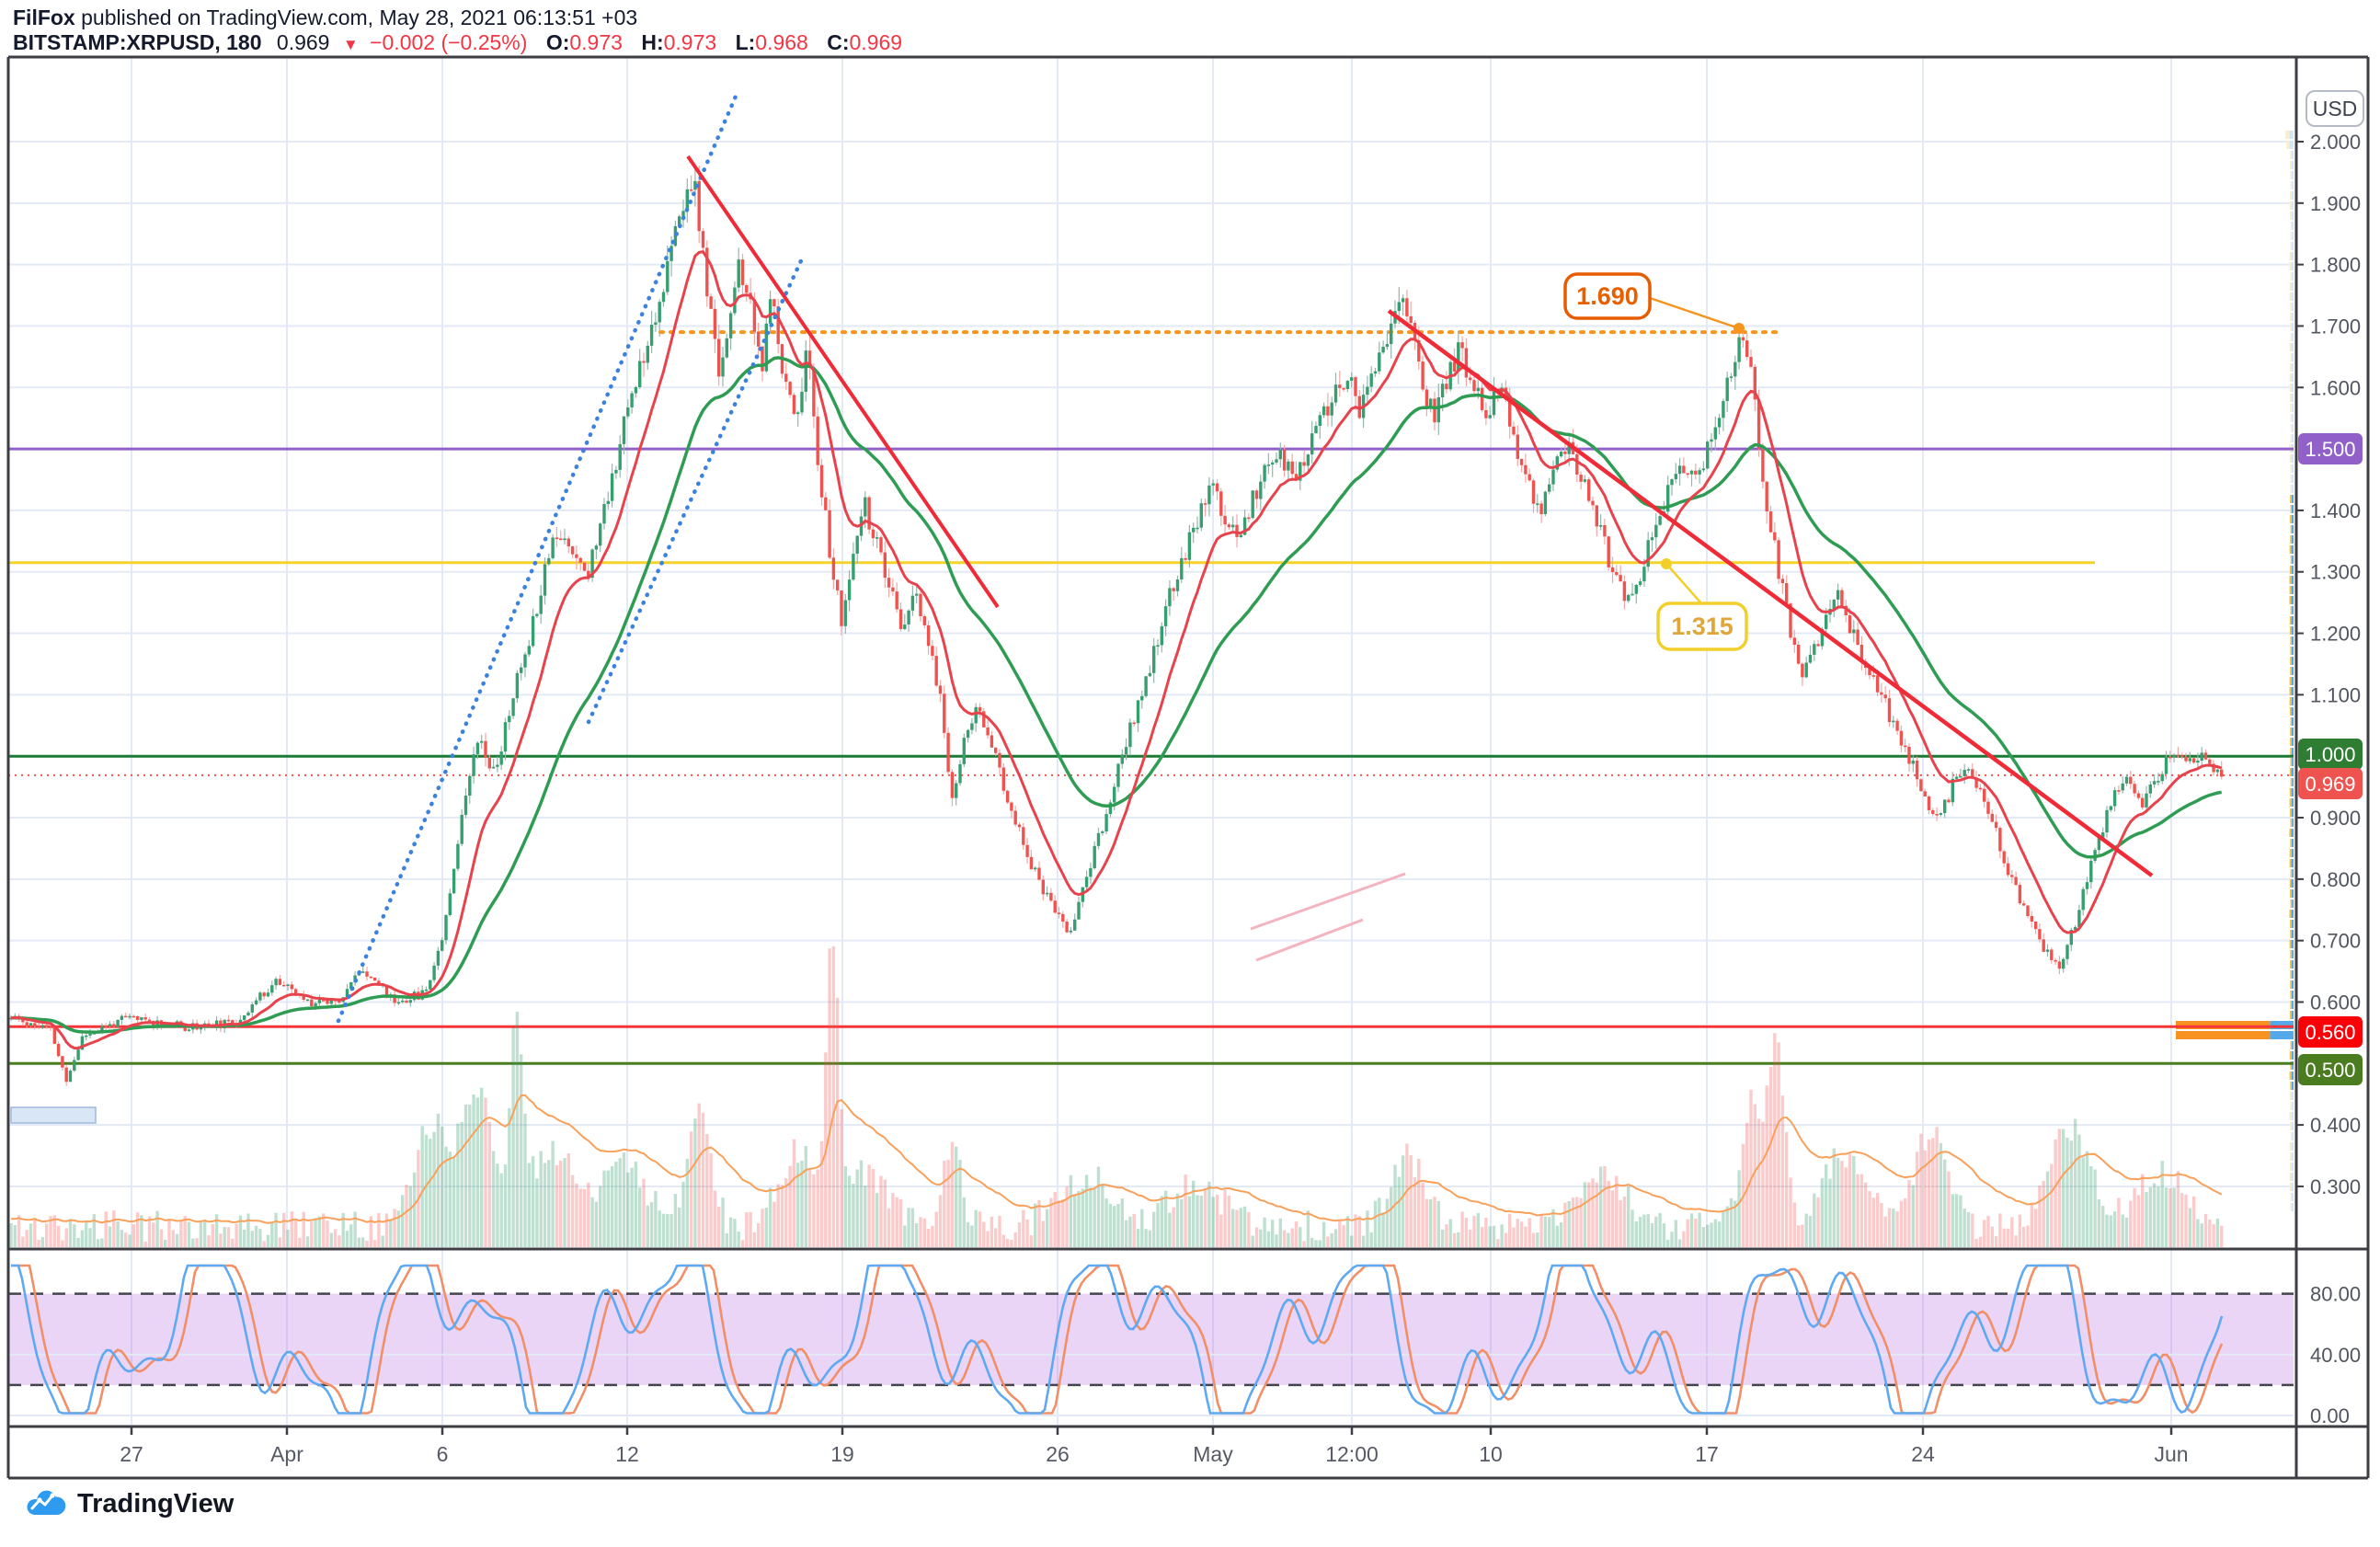  I want to click on time-axis-label-Jun: Jun, so click(2171, 1454).